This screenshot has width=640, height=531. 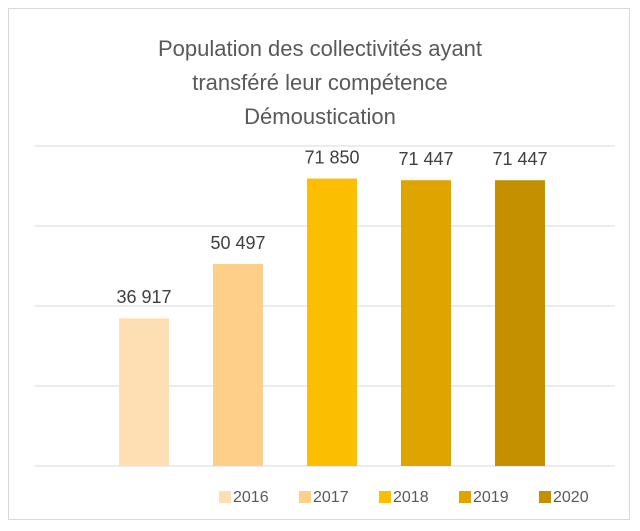 What do you see at coordinates (251, 497) in the screenshot?
I see `legend-label: 2016` at bounding box center [251, 497].